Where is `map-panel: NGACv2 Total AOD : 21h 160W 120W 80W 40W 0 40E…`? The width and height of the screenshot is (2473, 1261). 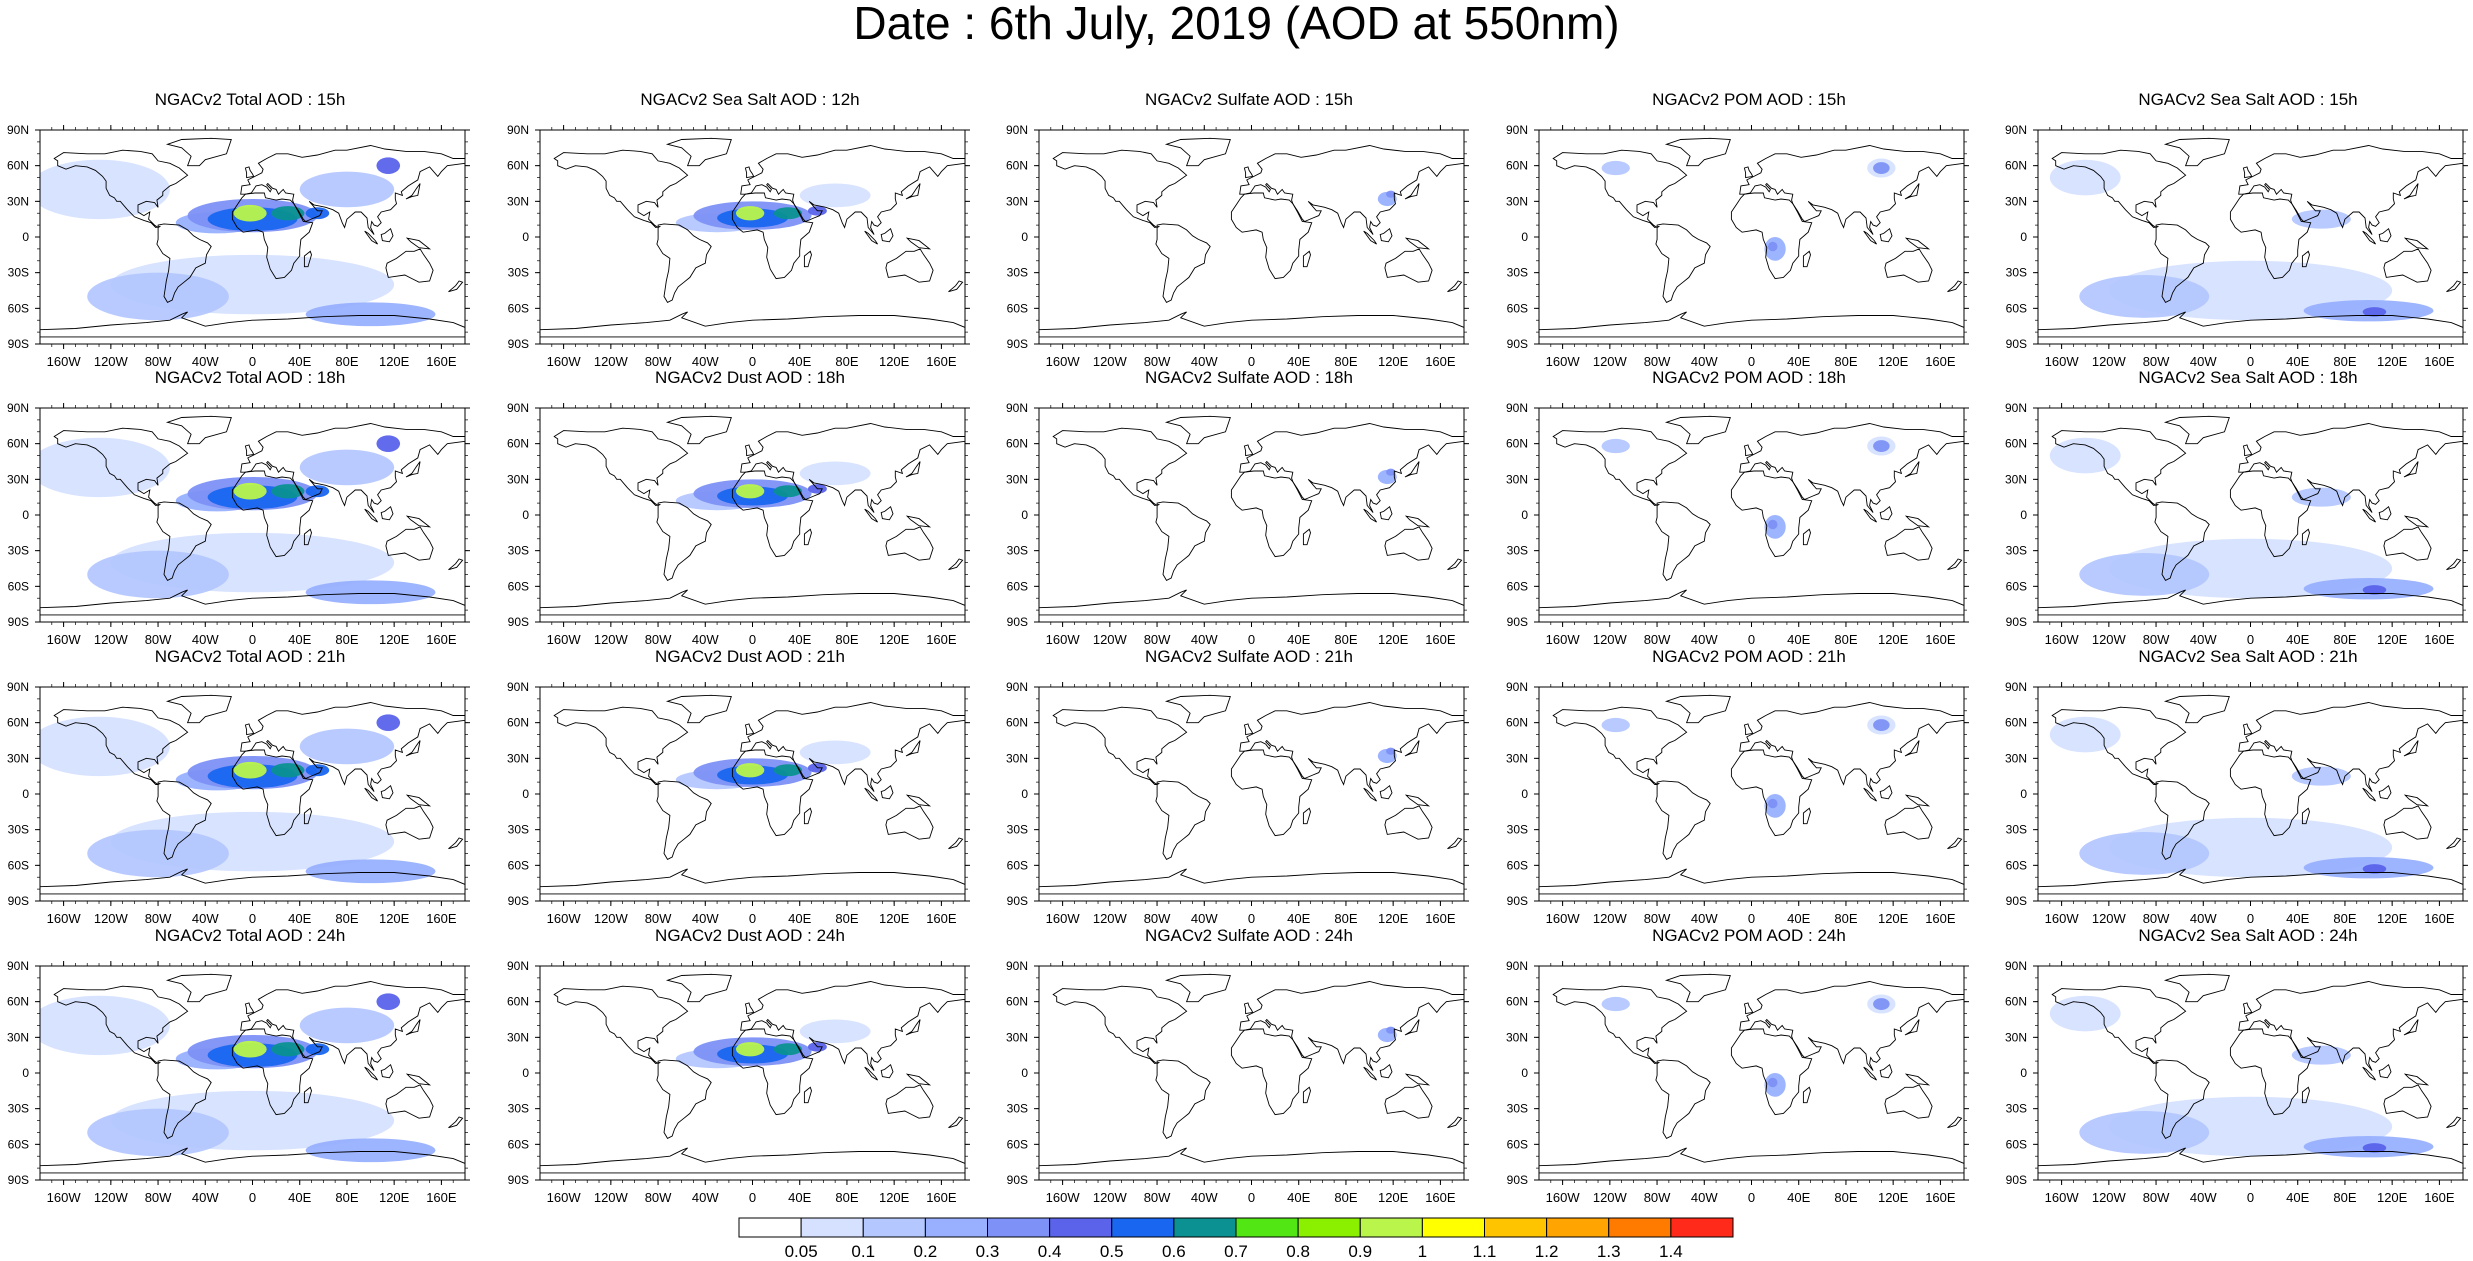
map-panel: NGACv2 Total AOD : 21h 160W 120W 80W 40W 0 40E… is located at coordinates (250, 786).